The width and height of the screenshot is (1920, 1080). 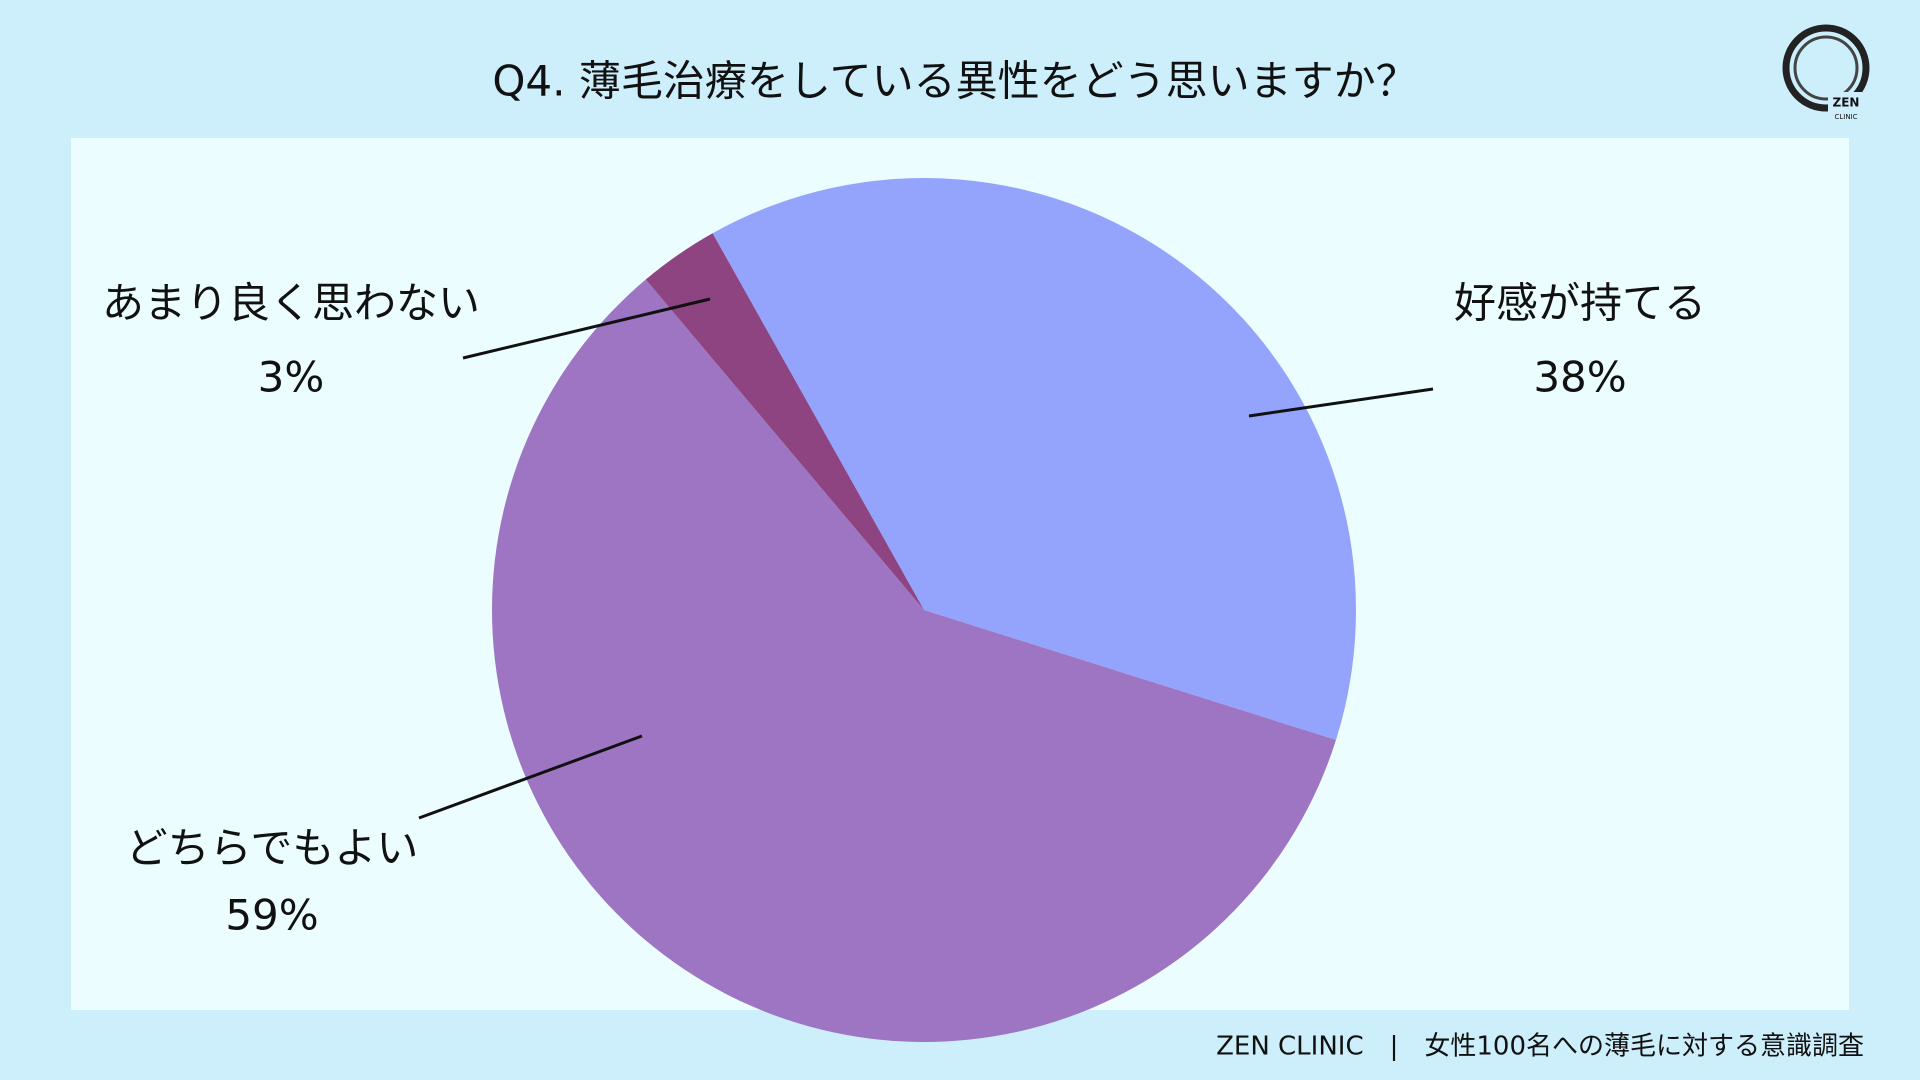 I want to click on value-label: 38%, so click(x=1579, y=377).